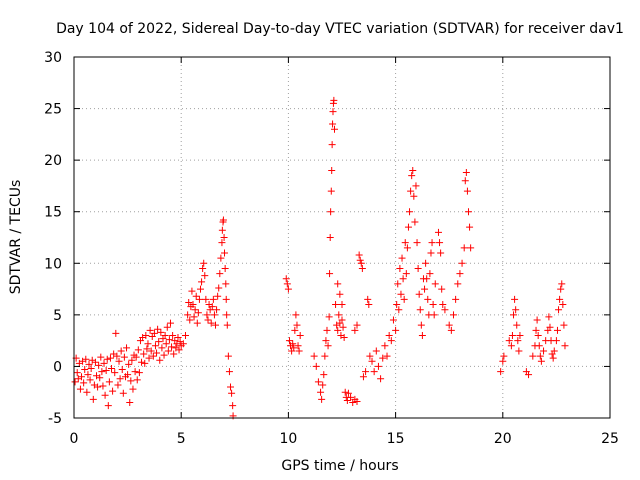 The image size is (640, 480). What do you see at coordinates (344, 439) in the screenshot?
I see `x-tick-labels: 0 5 10 15 20 25` at bounding box center [344, 439].